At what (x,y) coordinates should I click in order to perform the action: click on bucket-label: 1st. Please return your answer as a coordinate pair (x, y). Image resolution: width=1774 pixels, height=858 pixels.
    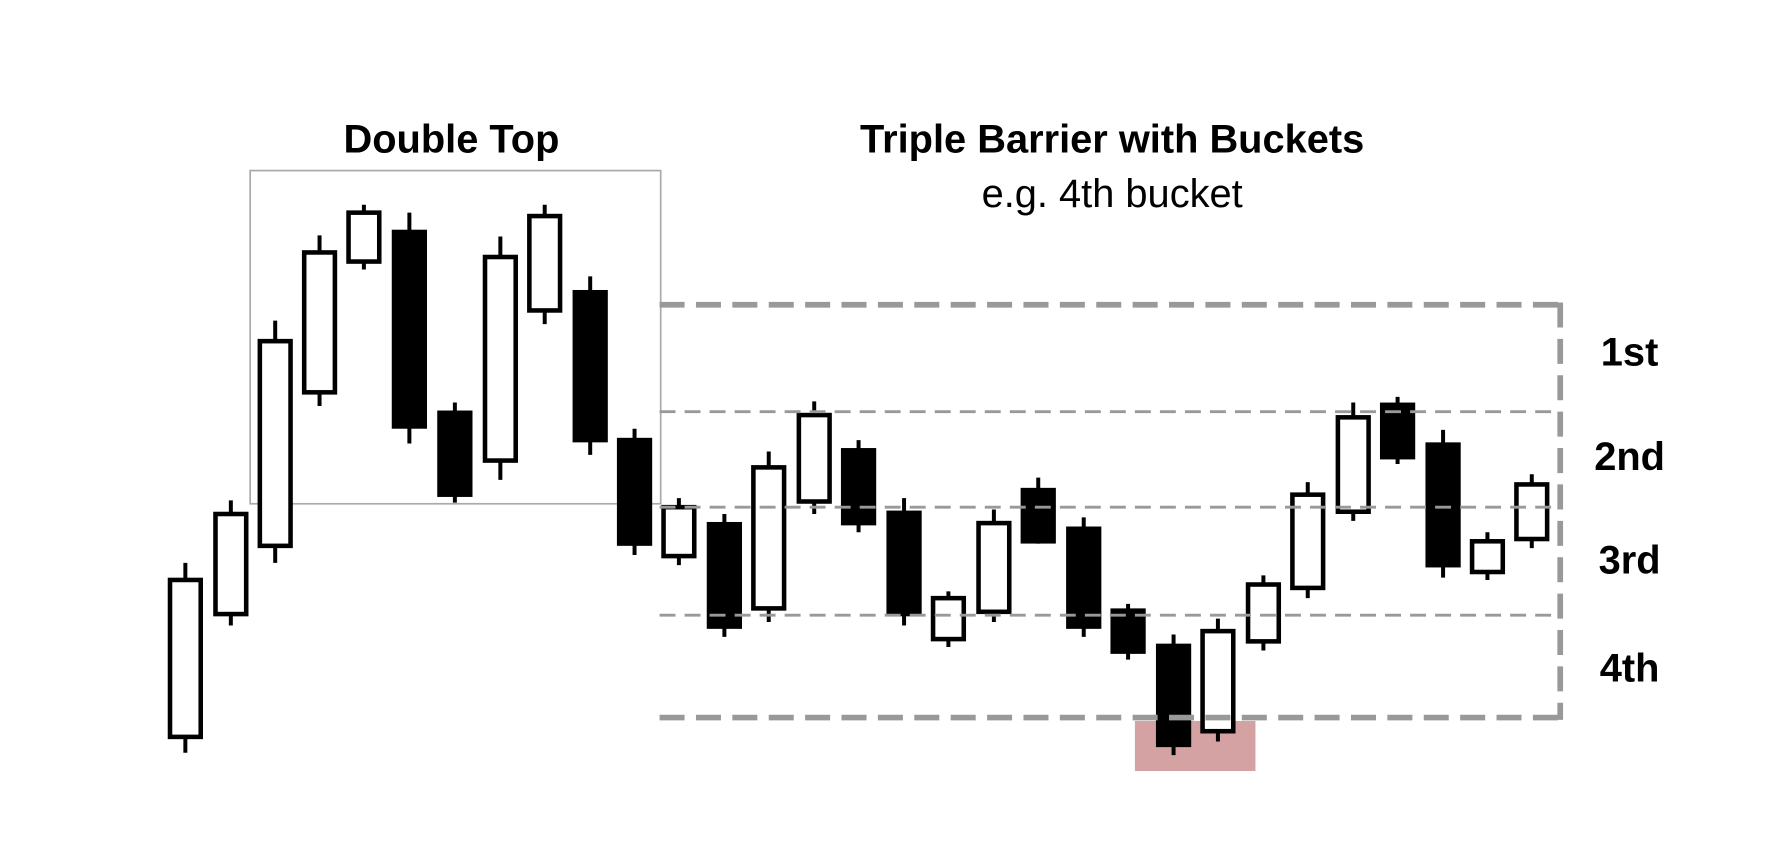
    Looking at the image, I should click on (1630, 352).